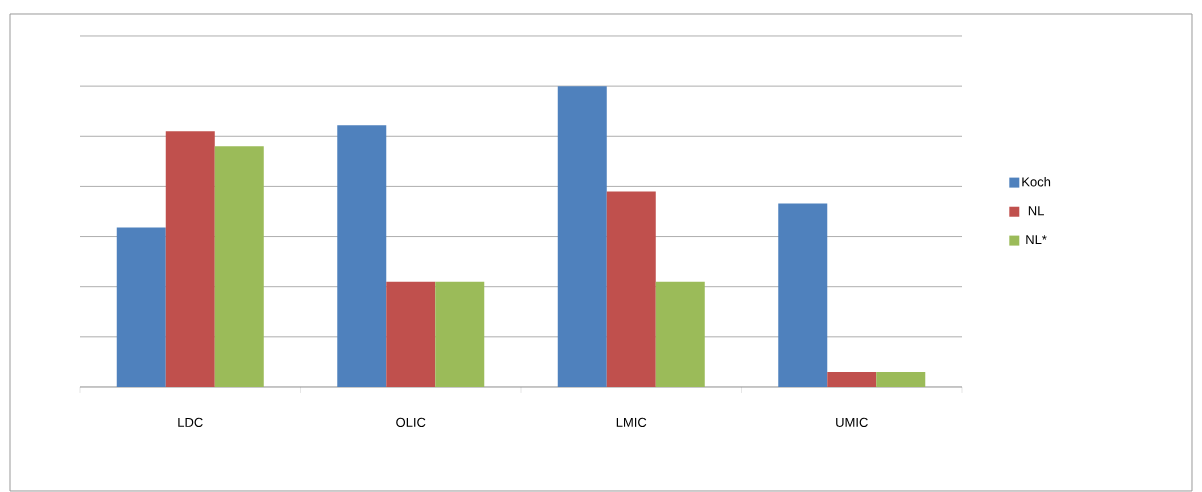 Image resolution: width=1202 pixels, height=492 pixels. What do you see at coordinates (1036, 211) in the screenshot?
I see `legend-label: NL` at bounding box center [1036, 211].